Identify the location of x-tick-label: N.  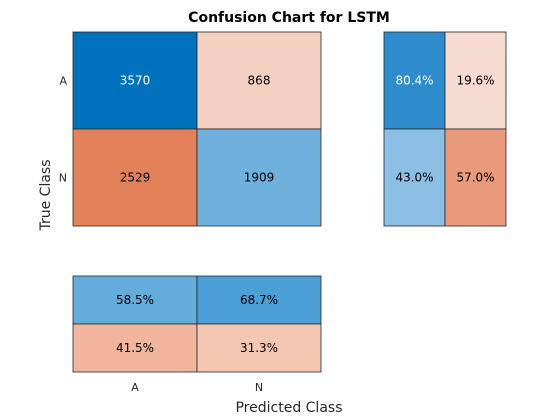
(259, 387).